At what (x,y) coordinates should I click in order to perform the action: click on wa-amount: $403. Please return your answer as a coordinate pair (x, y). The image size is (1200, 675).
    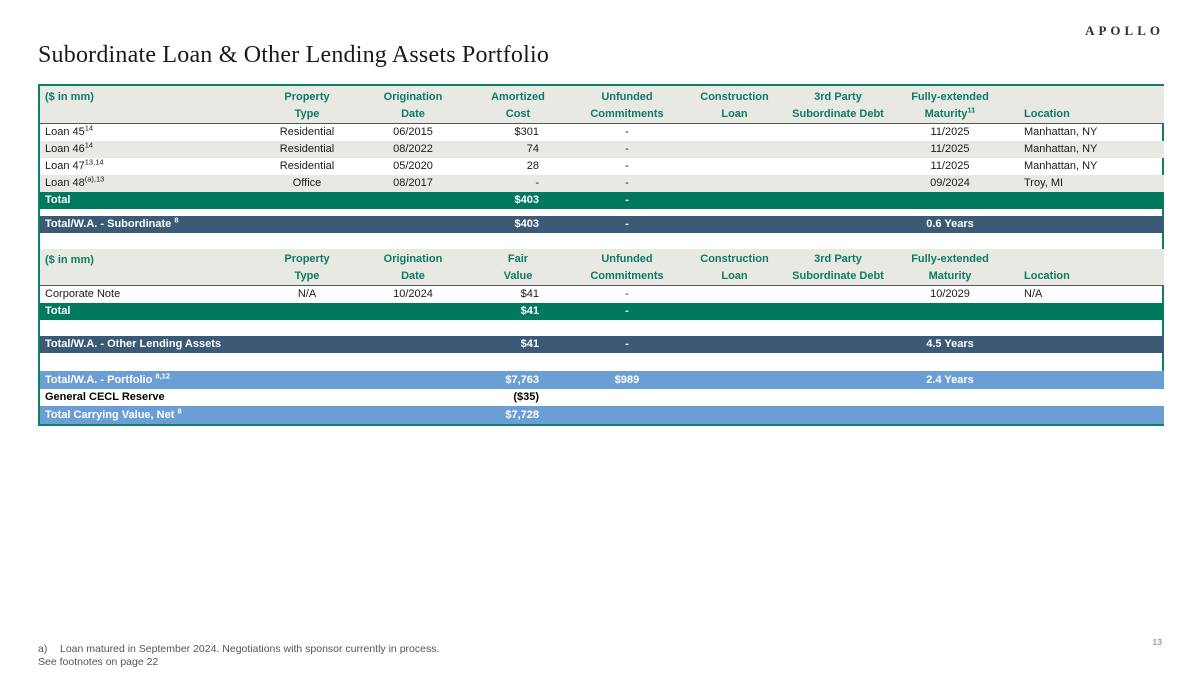
    Looking at the image, I should click on (518, 224).